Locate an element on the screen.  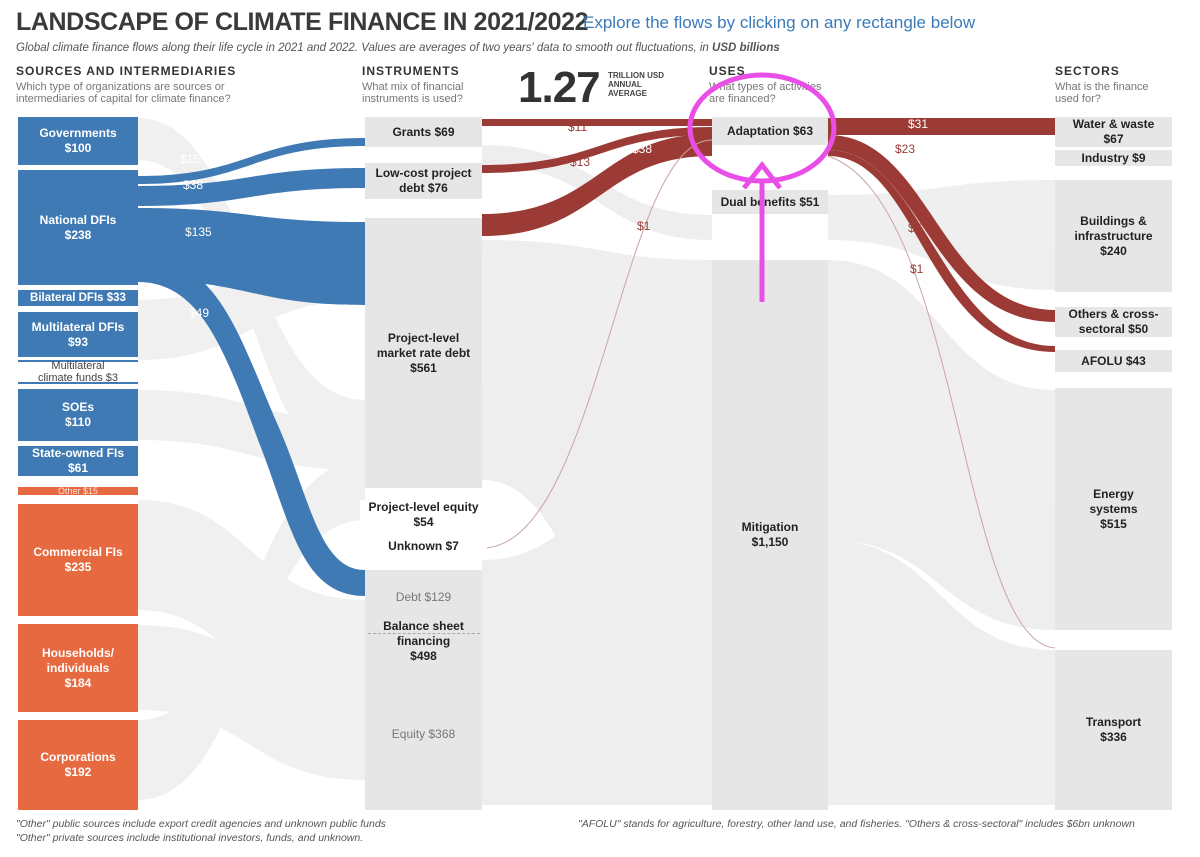
instrument-debt-label: Debt $129 is located at coordinates (423, 597).